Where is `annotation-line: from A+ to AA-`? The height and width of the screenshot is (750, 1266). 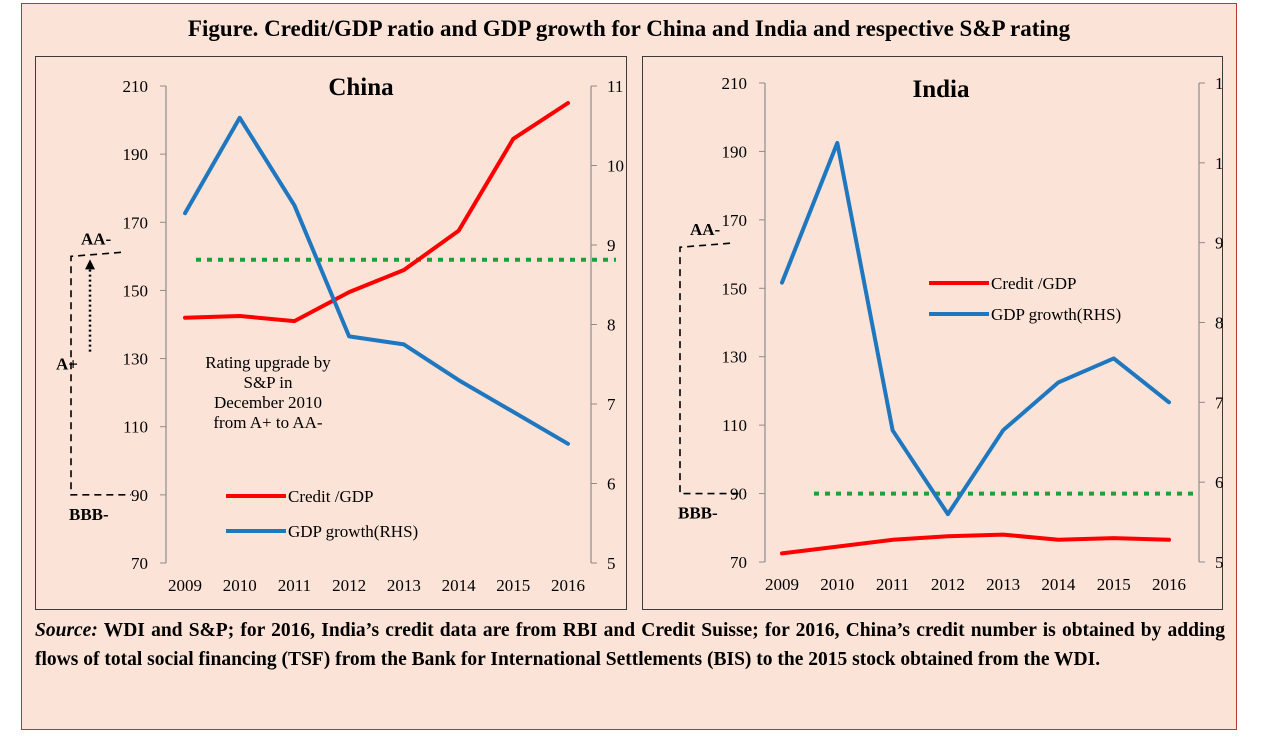
annotation-line: from A+ to AA- is located at coordinates (268, 422).